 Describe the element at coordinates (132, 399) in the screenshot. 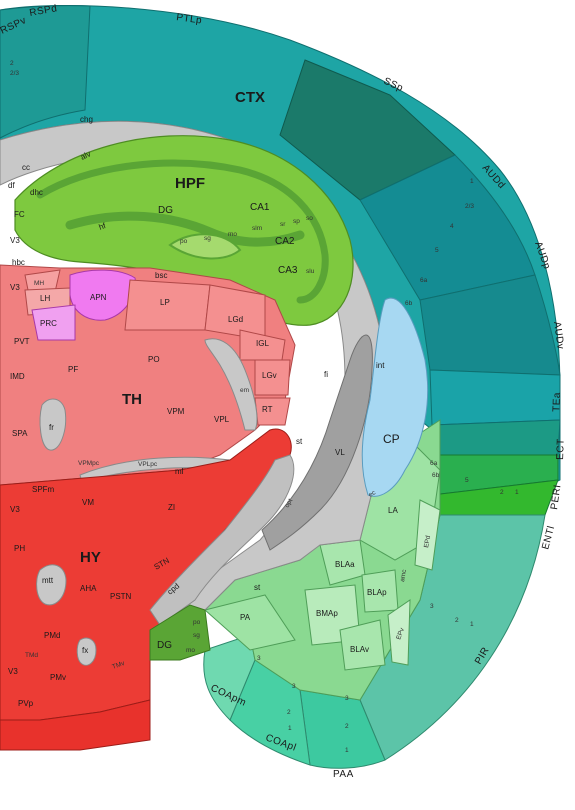

I see `th-label: TH` at that location.